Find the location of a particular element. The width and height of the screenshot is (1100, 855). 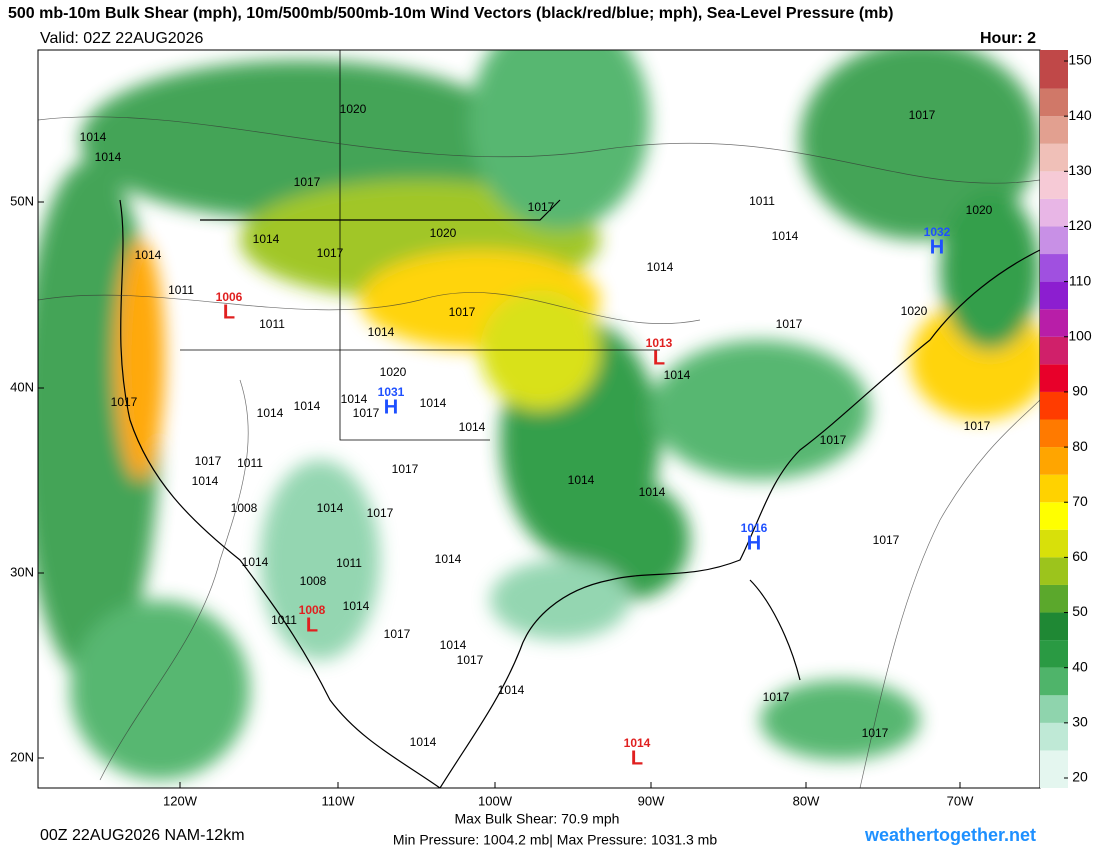

valid-time: Valid: 02Z 22AUG2026 is located at coordinates (121, 38).